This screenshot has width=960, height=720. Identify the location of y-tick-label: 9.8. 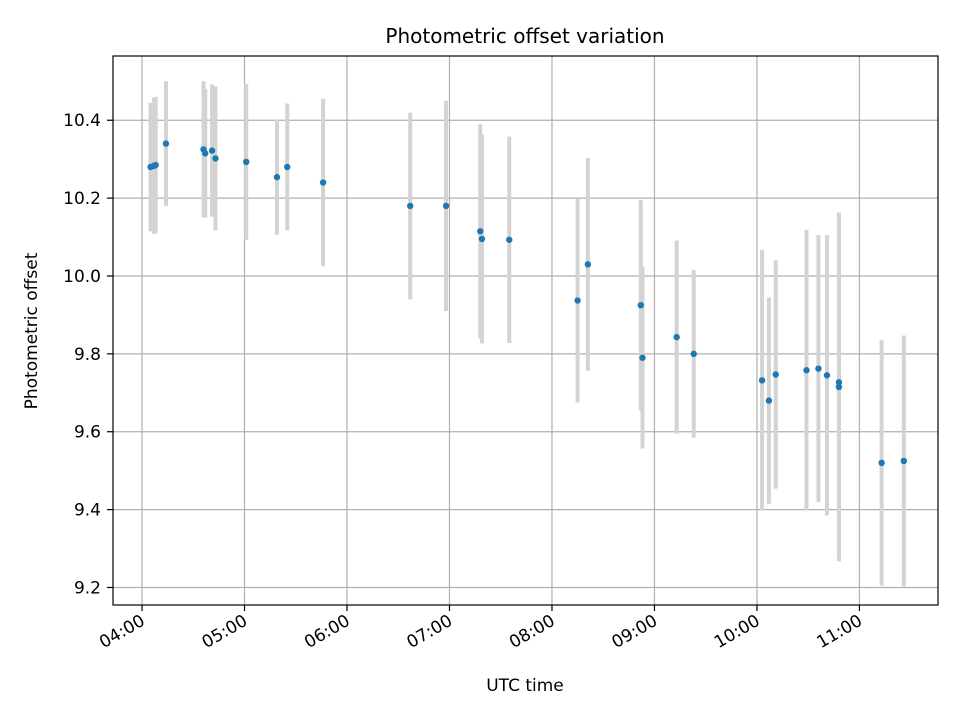
(87, 355).